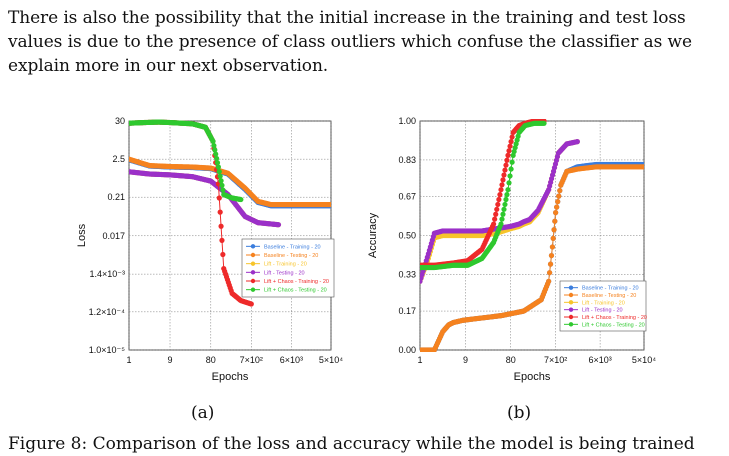  Describe the element at coordinates (292, 247) in the screenshot. I see `legend-entry: Baseline - Training - 20` at that location.